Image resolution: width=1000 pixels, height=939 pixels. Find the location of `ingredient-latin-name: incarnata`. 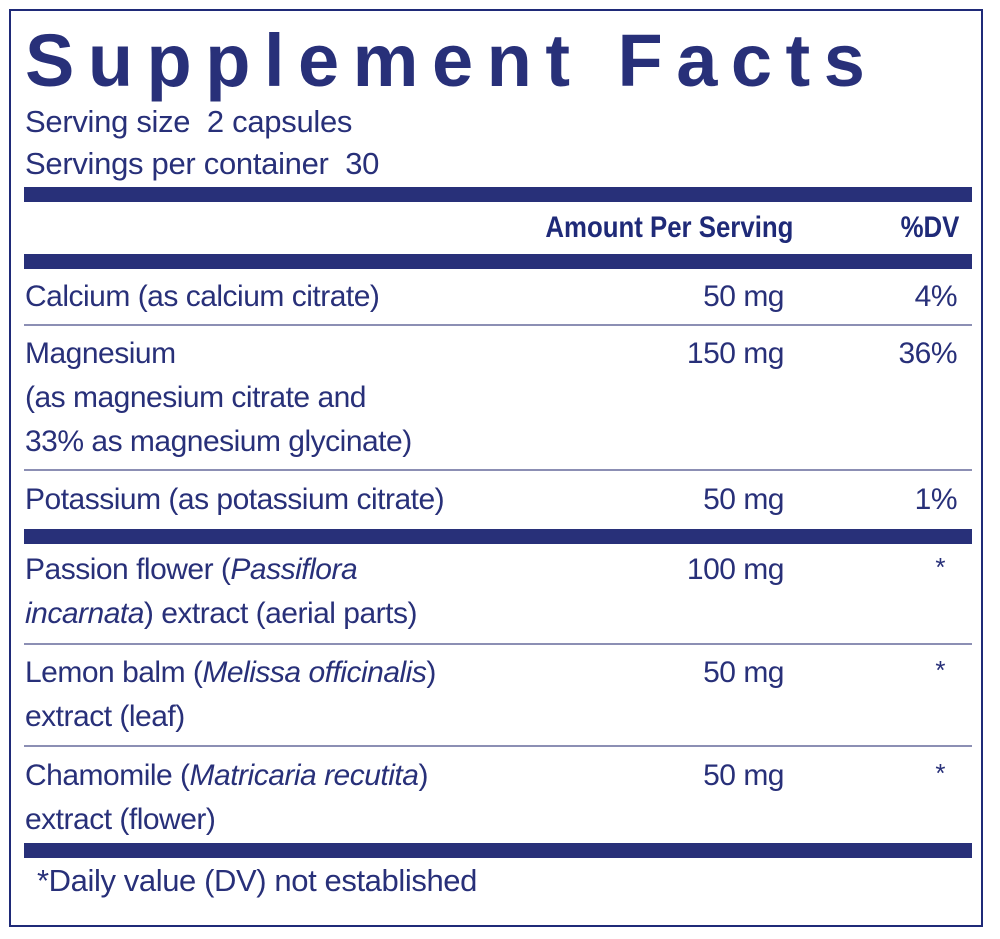

ingredient-latin-name: incarnata is located at coordinates (84, 613).